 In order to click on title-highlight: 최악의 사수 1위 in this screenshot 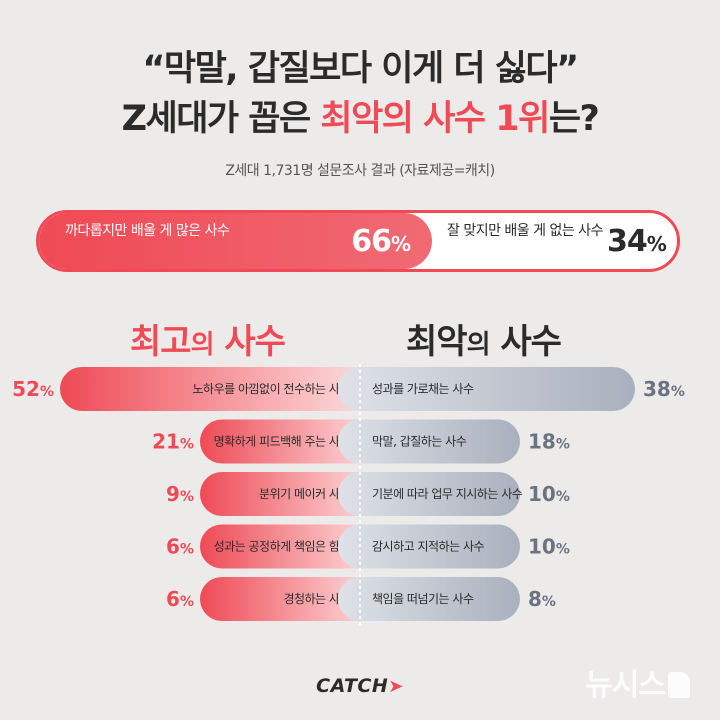, I will do `click(435, 119)`.